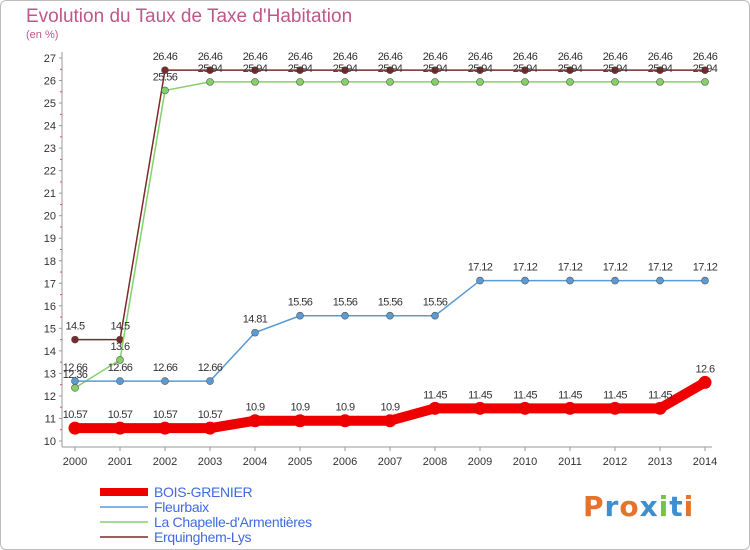 The image size is (750, 550). What do you see at coordinates (689, 506) in the screenshot?
I see `logo-letter: i` at bounding box center [689, 506].